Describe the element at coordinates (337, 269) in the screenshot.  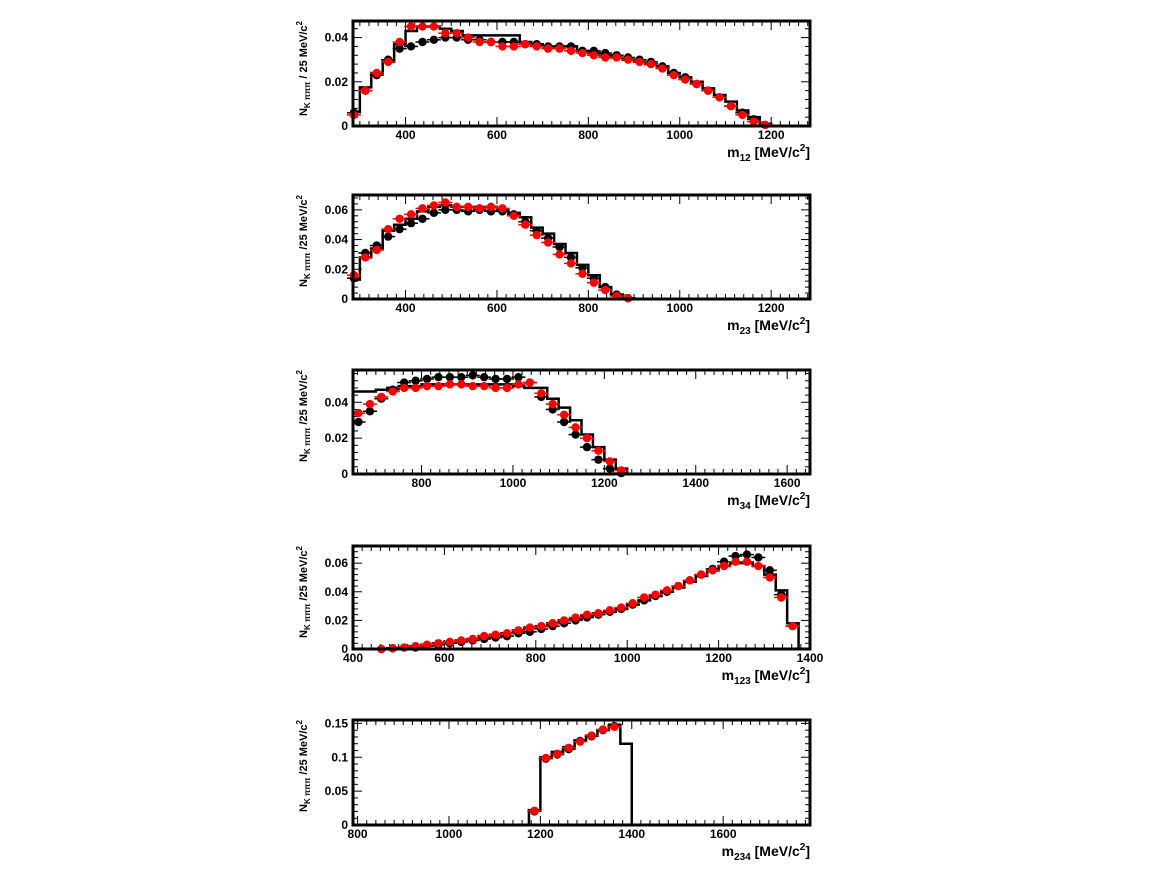
I see `y-tick-label: 0.02` at that location.